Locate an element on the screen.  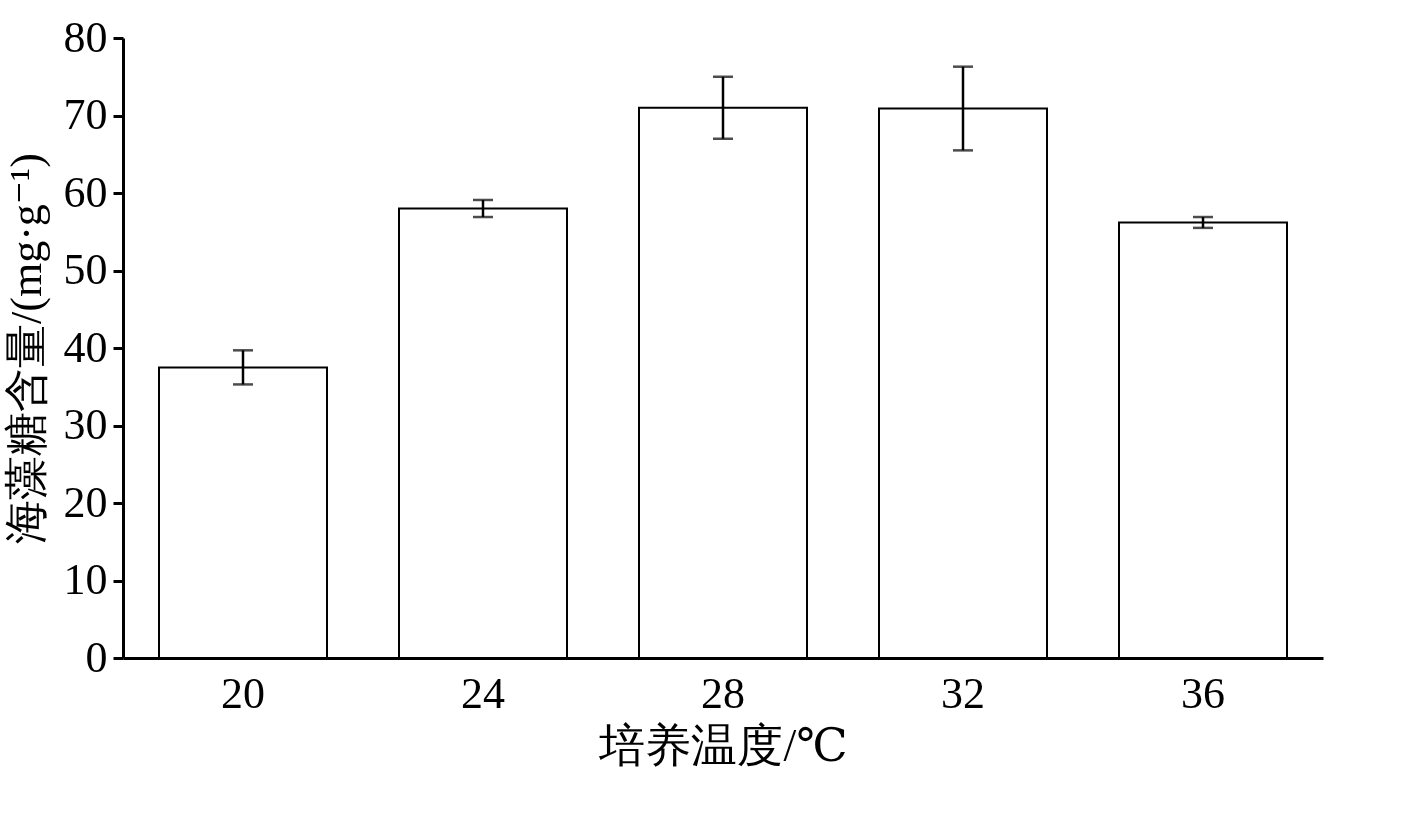
y-tick-label: 20 is located at coordinates (85, 502).